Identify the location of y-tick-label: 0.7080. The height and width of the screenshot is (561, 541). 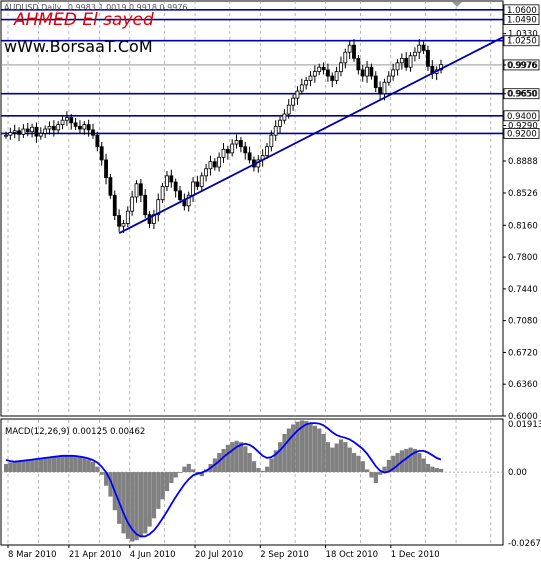
(523, 322).